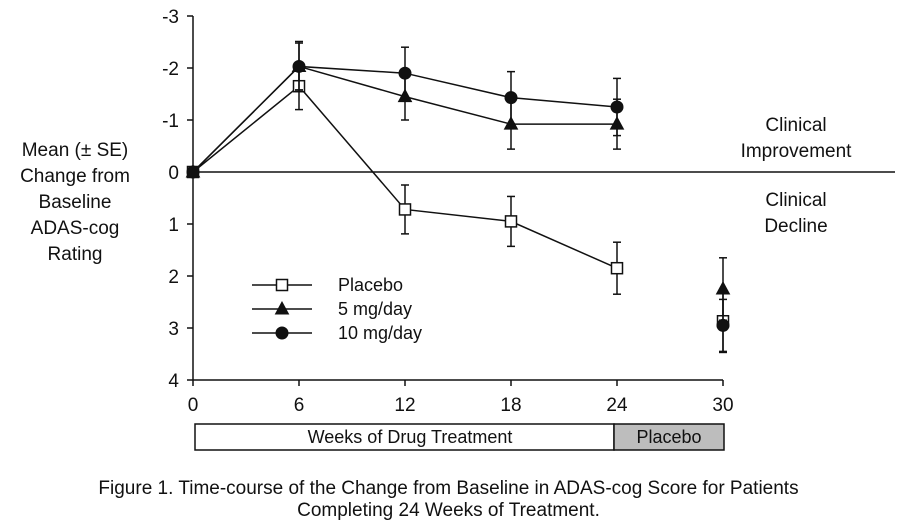 This screenshot has width=897, height=526. What do you see at coordinates (337, 309) in the screenshot?
I see `legend: Placebo 5 mg/day 10 mg/day` at bounding box center [337, 309].